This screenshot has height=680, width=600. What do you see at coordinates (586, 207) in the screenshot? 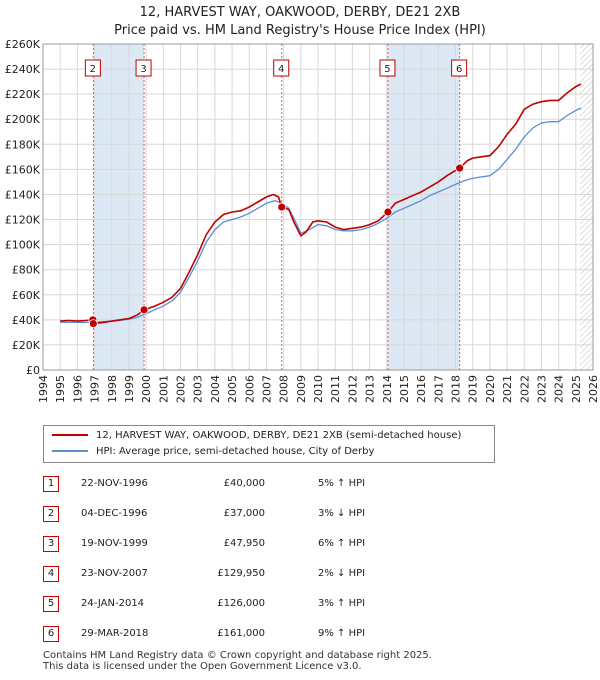
I see `future-hatch-area` at bounding box center [586, 207].